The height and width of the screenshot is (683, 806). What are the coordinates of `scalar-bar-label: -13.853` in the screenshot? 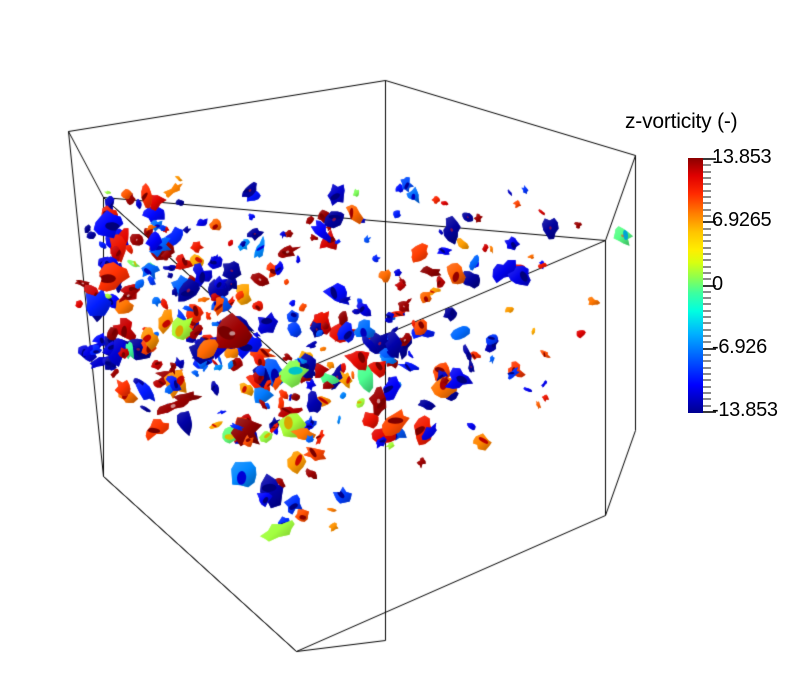 It's located at (745, 410).